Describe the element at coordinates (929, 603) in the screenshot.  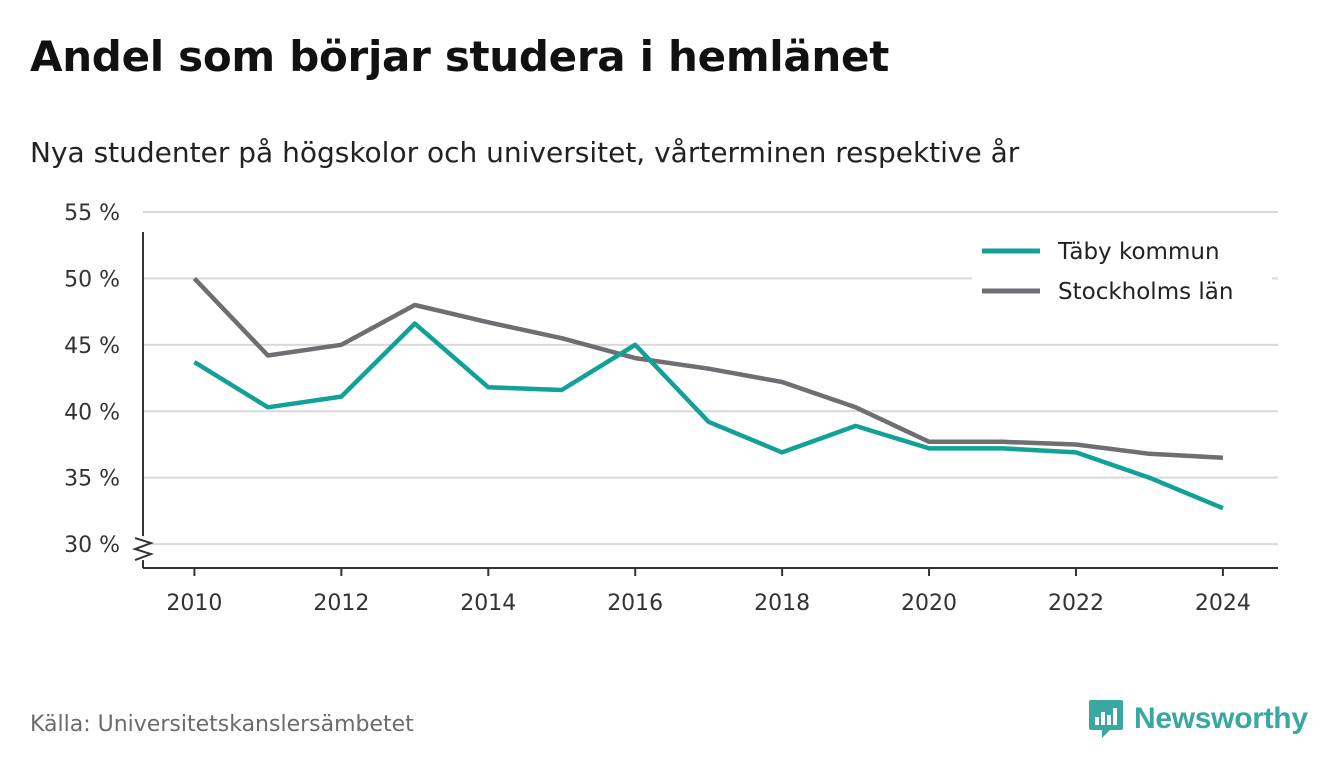
I see `x-tick-label: 2020` at that location.